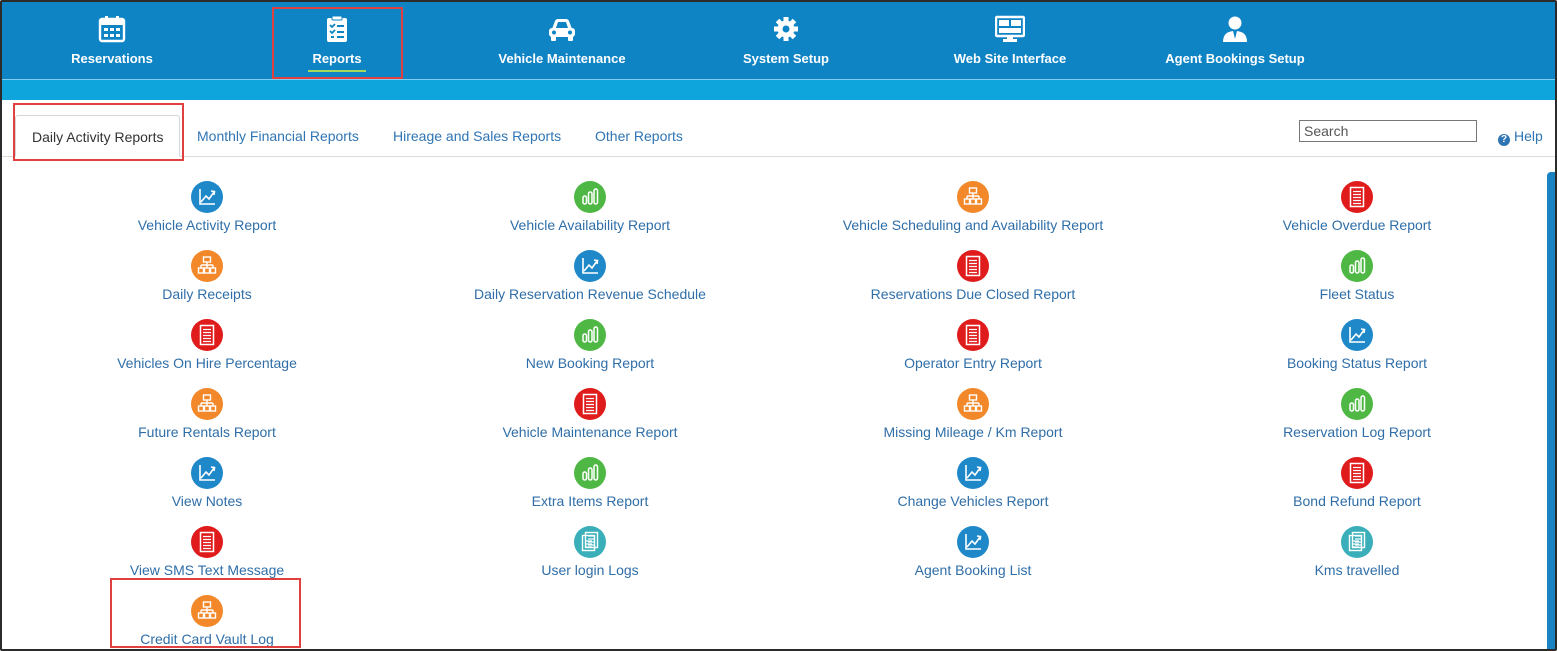  I want to click on report-label: Vehicle Activity Report, so click(207, 225).